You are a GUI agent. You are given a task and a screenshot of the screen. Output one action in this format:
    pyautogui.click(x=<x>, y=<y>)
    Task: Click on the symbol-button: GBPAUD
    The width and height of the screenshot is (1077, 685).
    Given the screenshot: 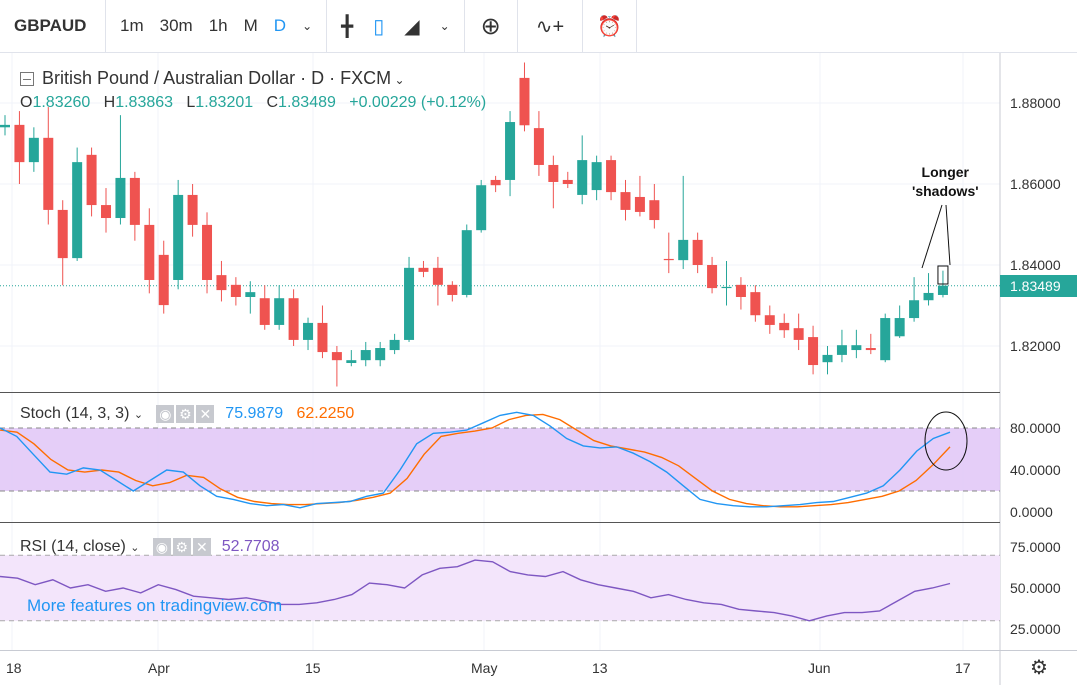 What is the action you would take?
    pyautogui.click(x=53, y=26)
    